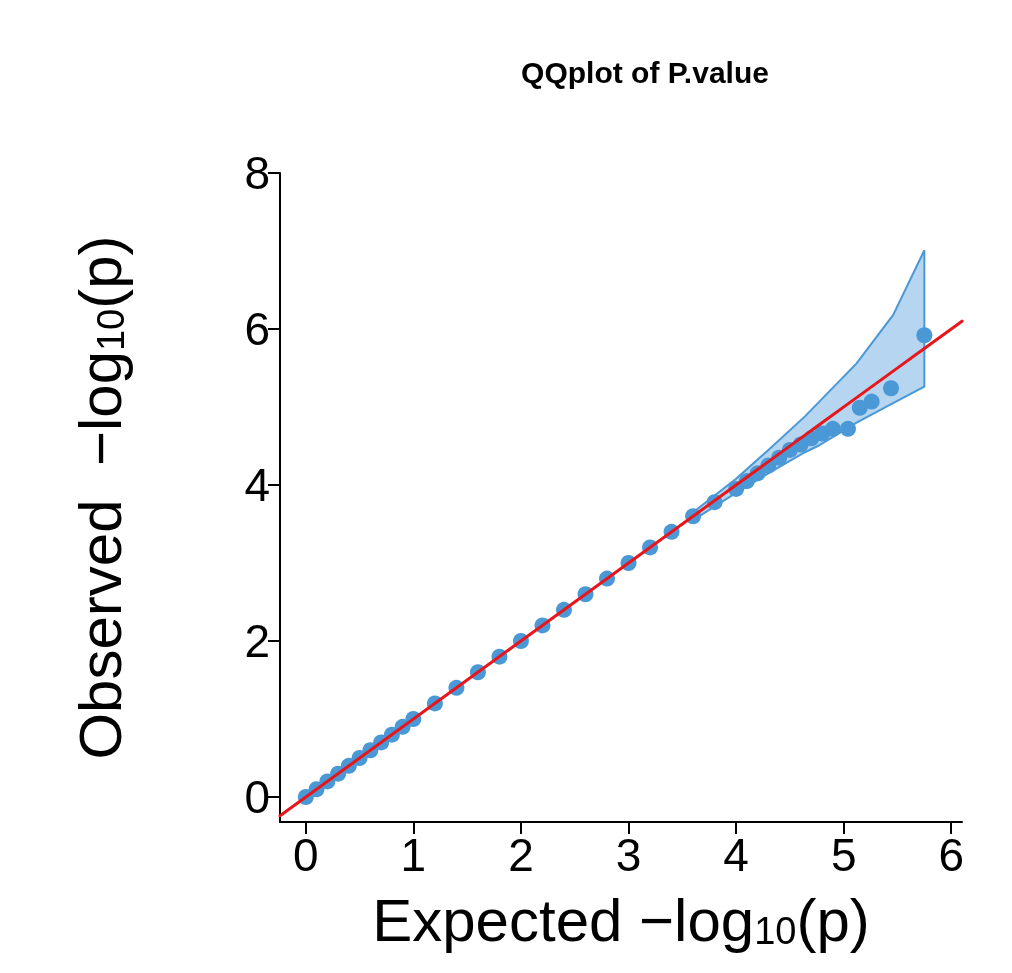  I want to click on x-tick-label: 6, so click(951, 855).